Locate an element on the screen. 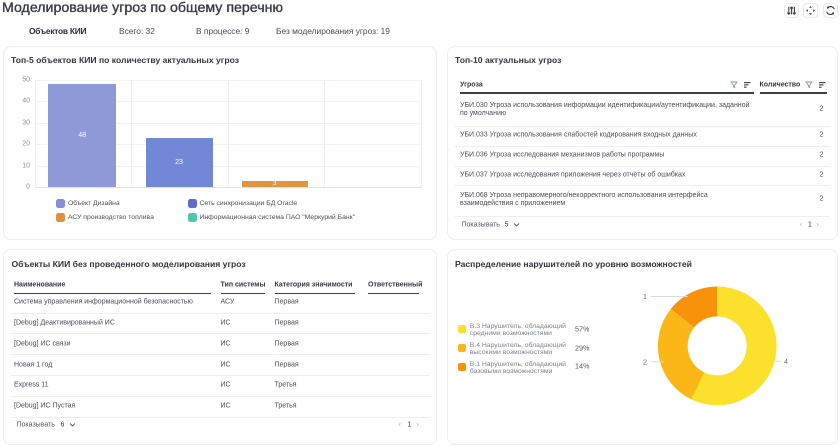 Image resolution: width=840 pixels, height=446 pixels. svg-text: 2 is located at coordinates (645, 361).